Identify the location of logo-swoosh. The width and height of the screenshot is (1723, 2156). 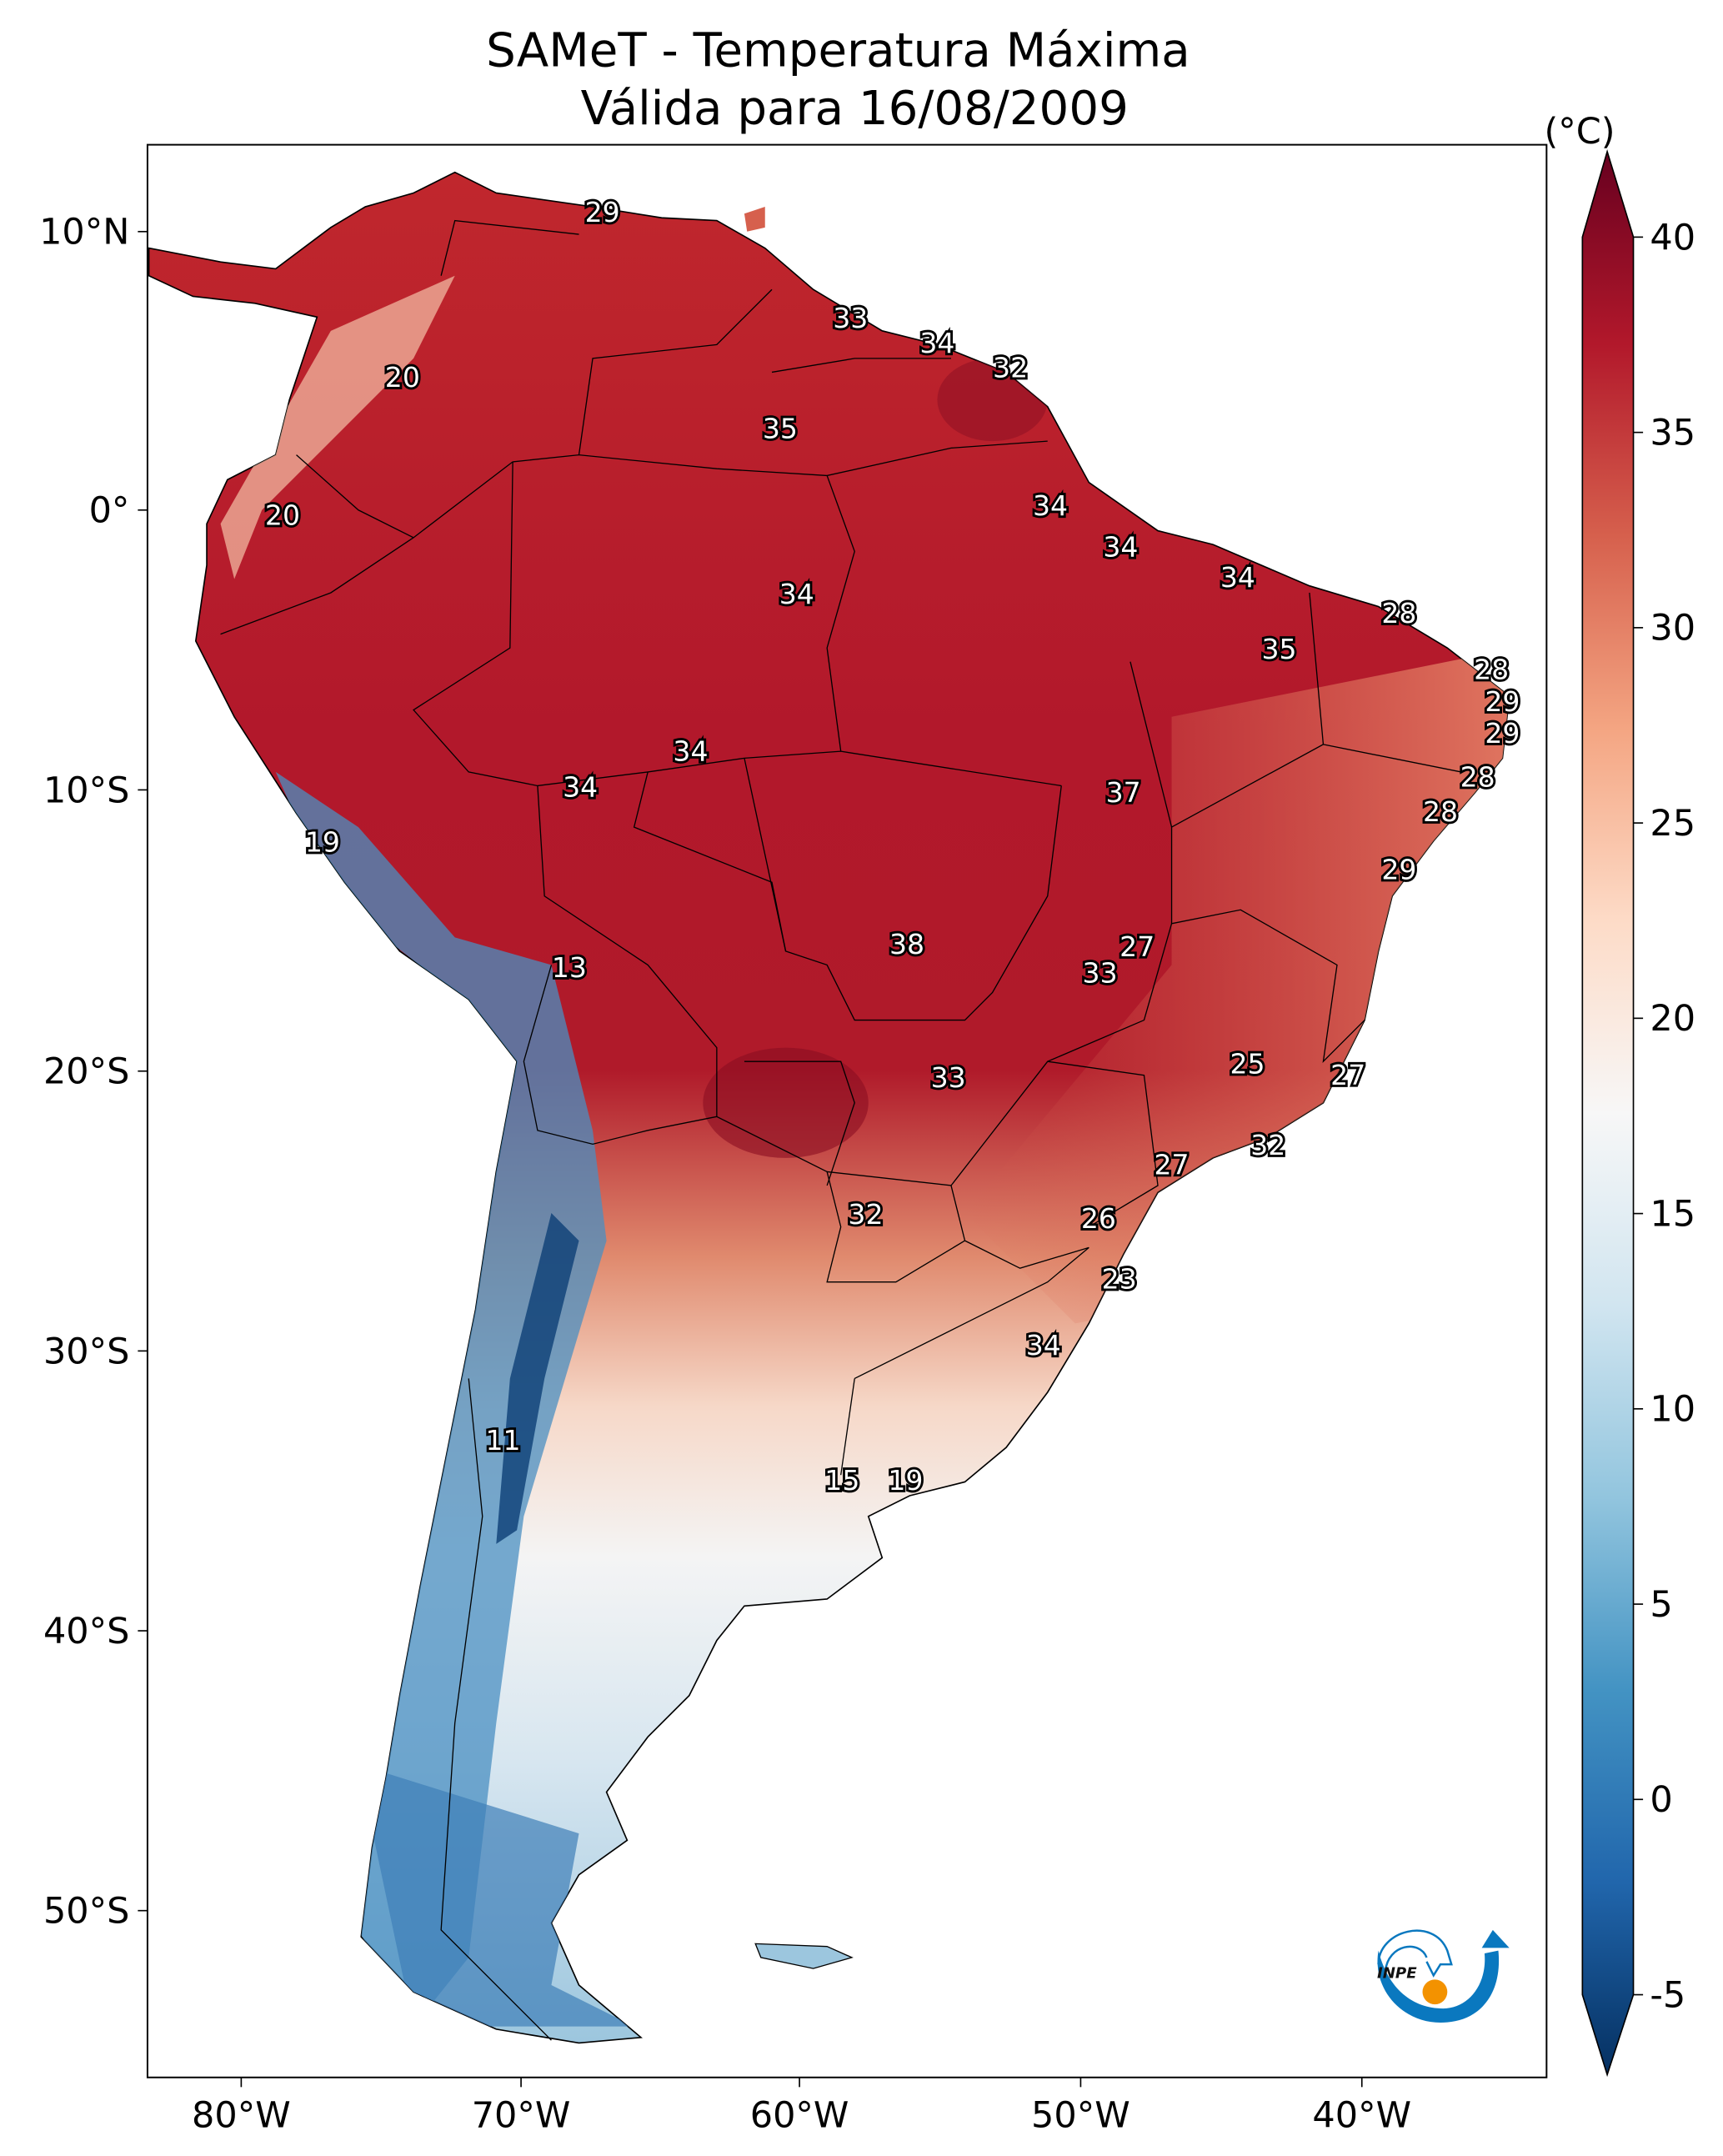
(1438, 1987).